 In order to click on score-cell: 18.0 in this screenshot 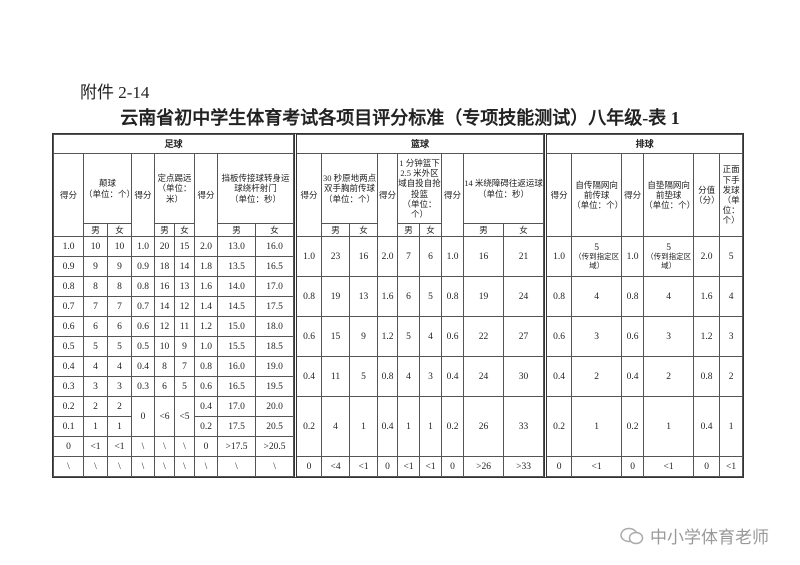, I will do `click(274, 326)`.